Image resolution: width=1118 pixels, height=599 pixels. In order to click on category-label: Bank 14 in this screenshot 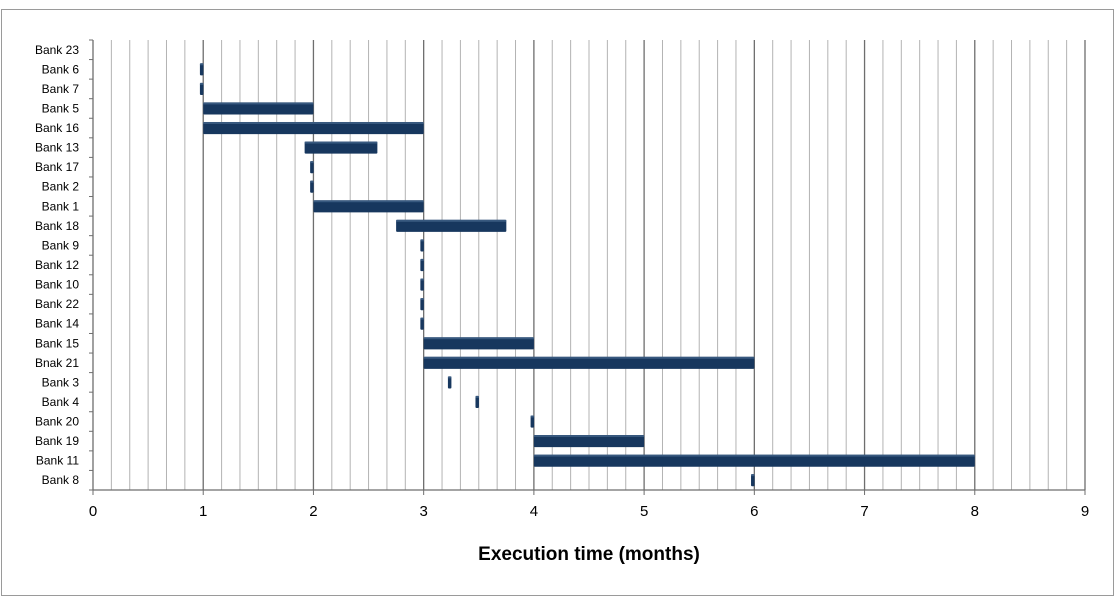, I will do `click(57, 324)`.